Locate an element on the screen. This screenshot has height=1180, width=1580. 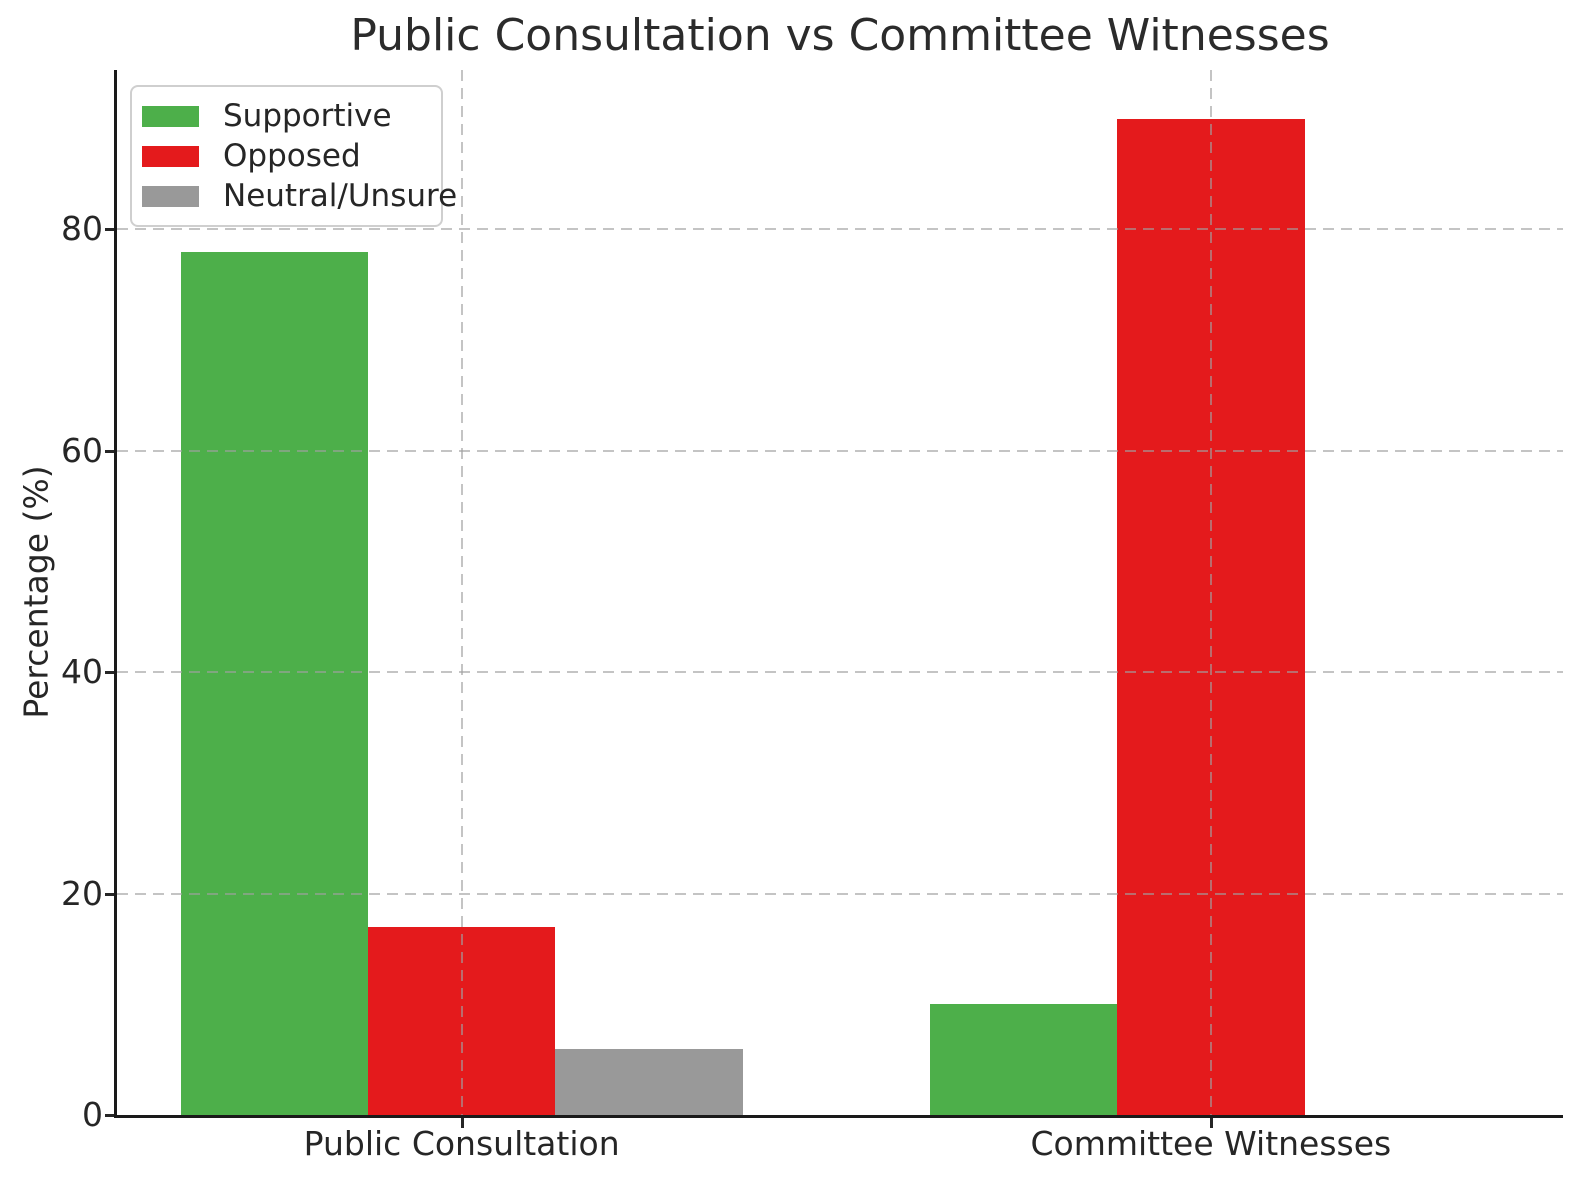
legend: Supportive Opposed Neutral/Unsure is located at coordinates (293, 156).